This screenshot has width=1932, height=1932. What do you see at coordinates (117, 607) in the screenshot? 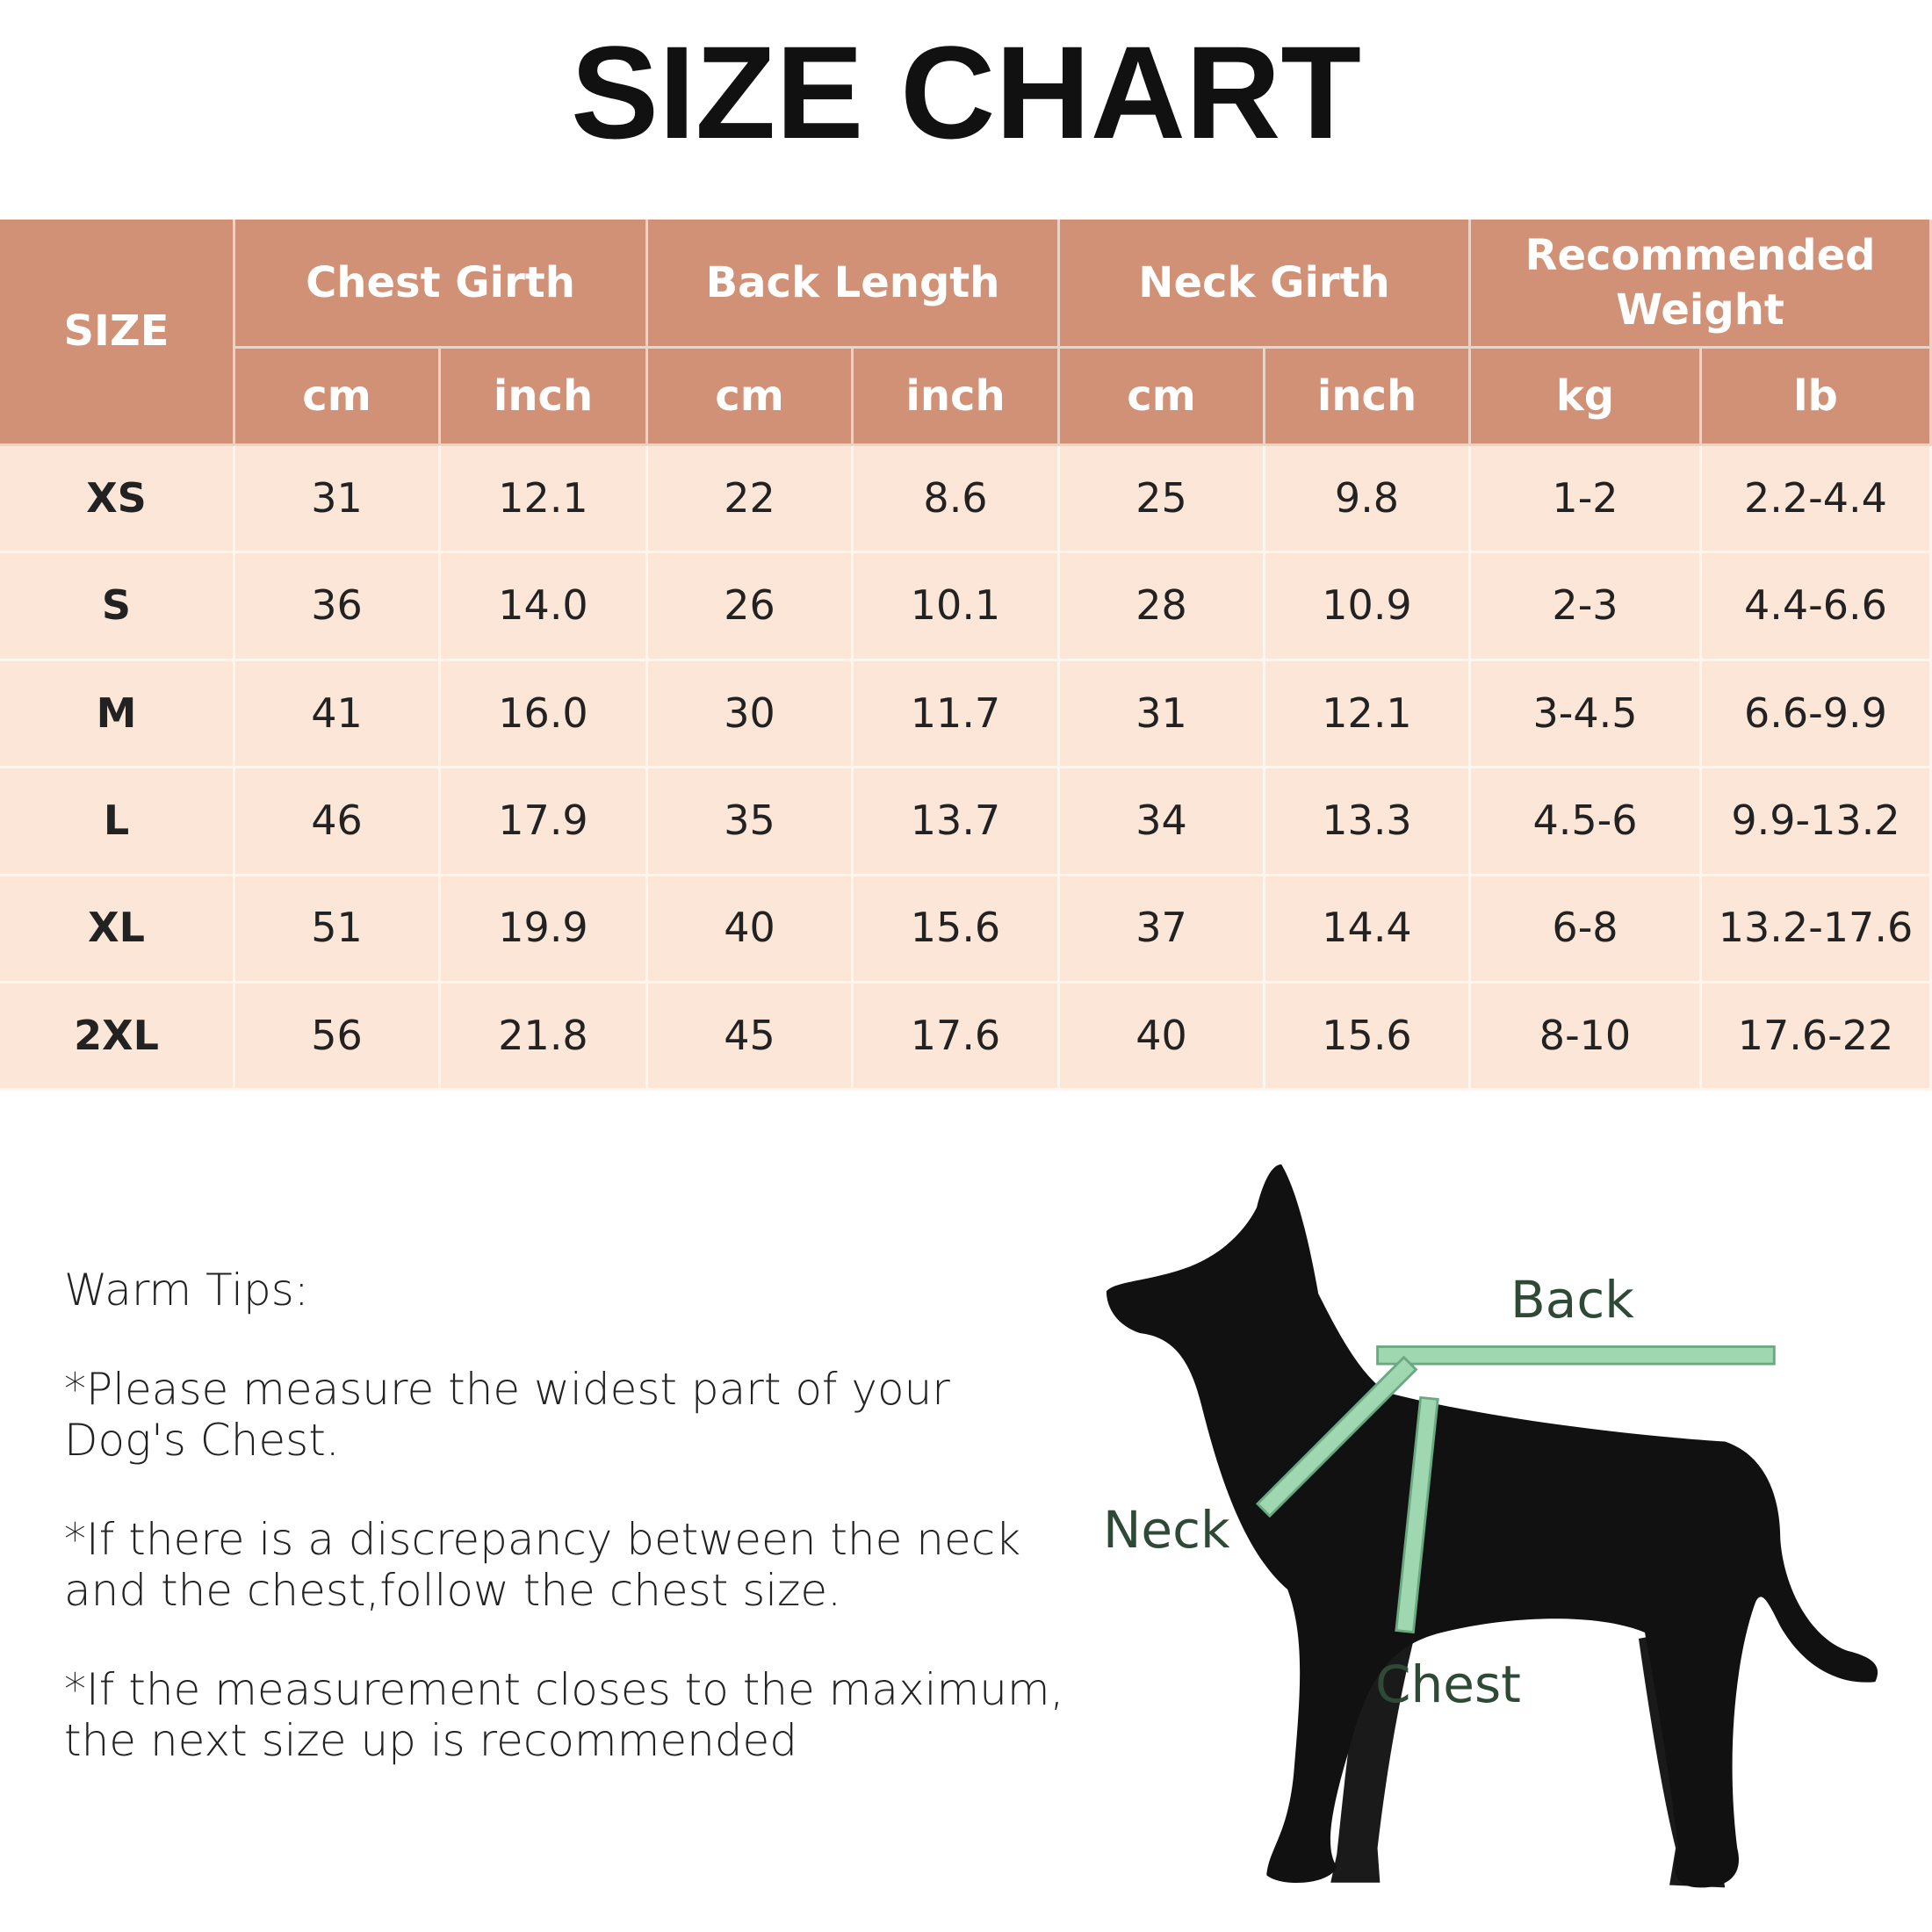
I see `size-cell: S` at bounding box center [117, 607].